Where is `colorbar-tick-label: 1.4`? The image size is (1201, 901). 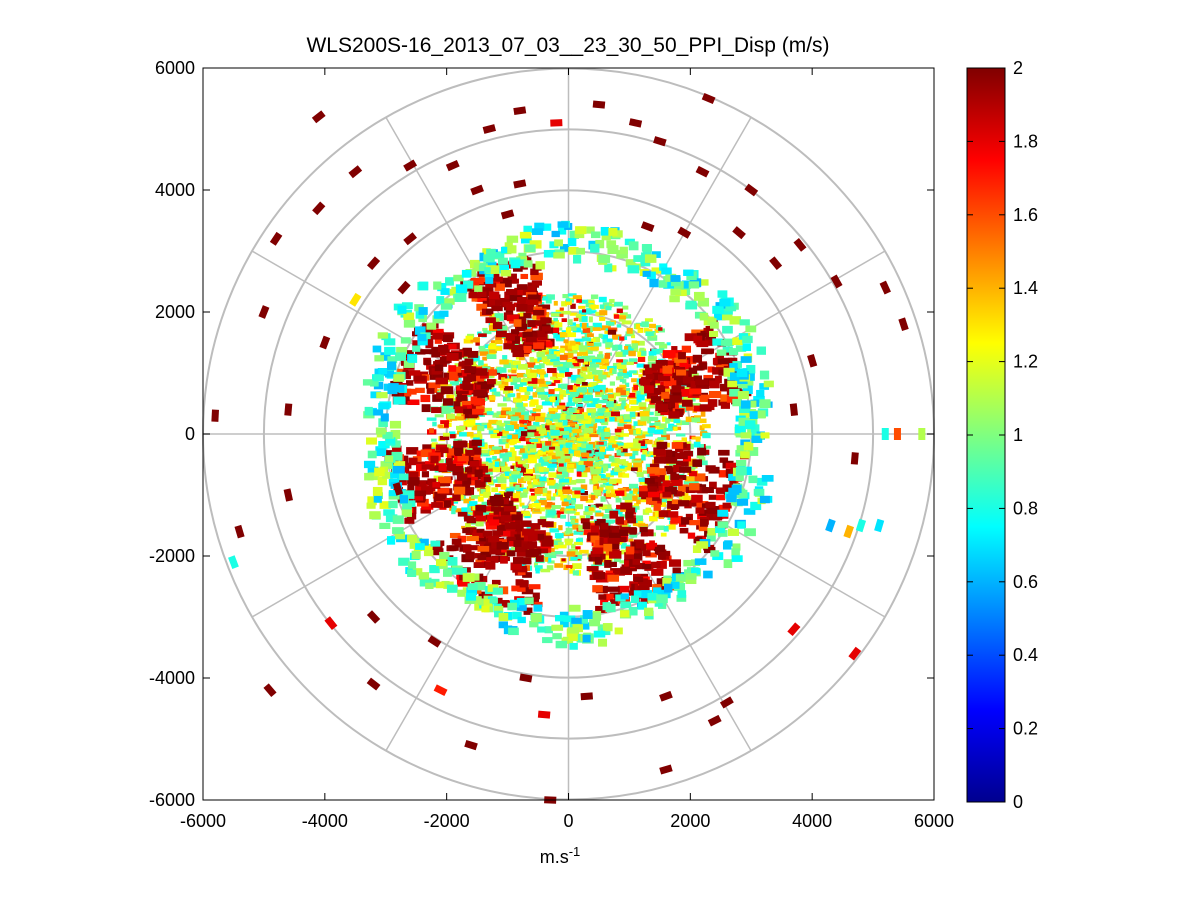 colorbar-tick-label: 1.4 is located at coordinates (1025, 288).